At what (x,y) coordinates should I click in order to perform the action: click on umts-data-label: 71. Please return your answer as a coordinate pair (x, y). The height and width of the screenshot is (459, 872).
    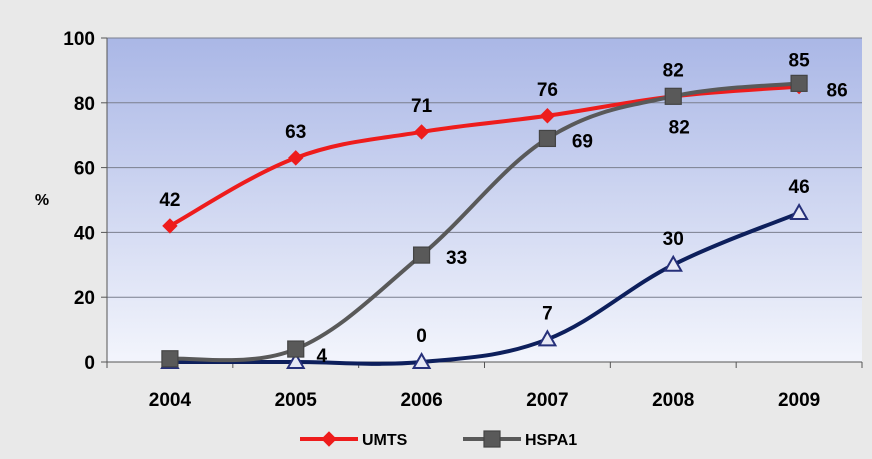
    Looking at the image, I should click on (422, 106).